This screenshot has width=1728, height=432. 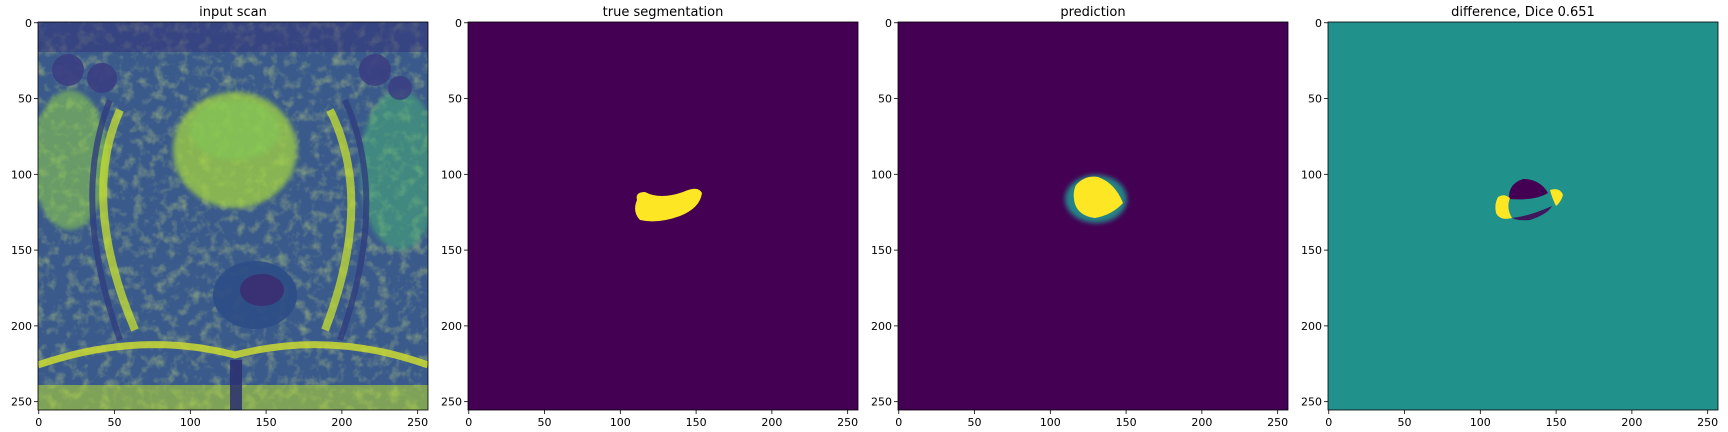 What do you see at coordinates (24, 213) in the screenshot?
I see `y-axis-input-scan: 0 50 100 150 200 250` at bounding box center [24, 213].